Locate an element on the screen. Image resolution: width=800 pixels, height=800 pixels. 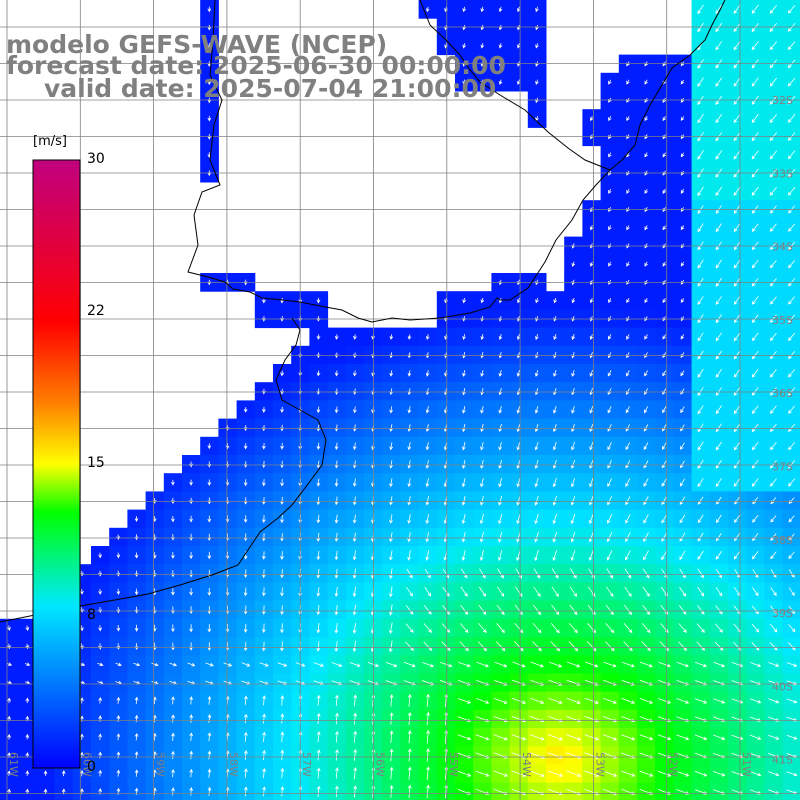
model-title: modelo GEFS-WAVE (NCEP) is located at coordinates (197, 44).